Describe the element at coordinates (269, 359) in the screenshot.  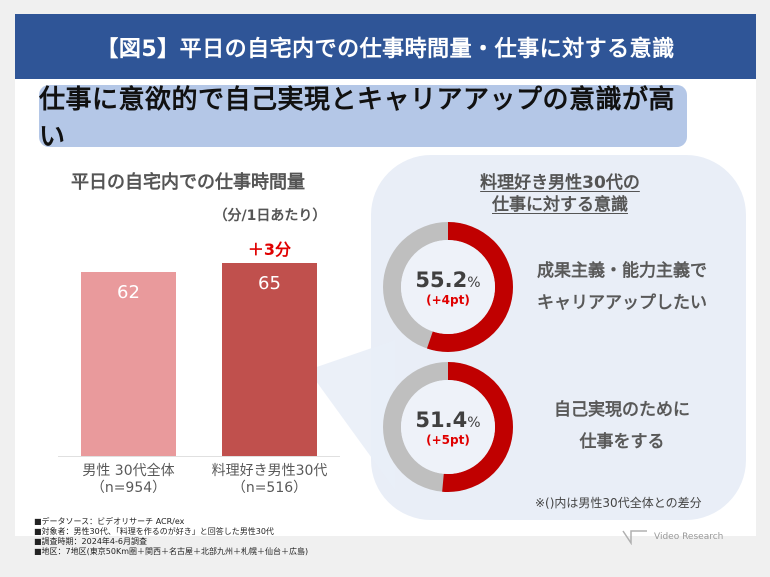
I see `bar-cooking-men-30s` at that location.